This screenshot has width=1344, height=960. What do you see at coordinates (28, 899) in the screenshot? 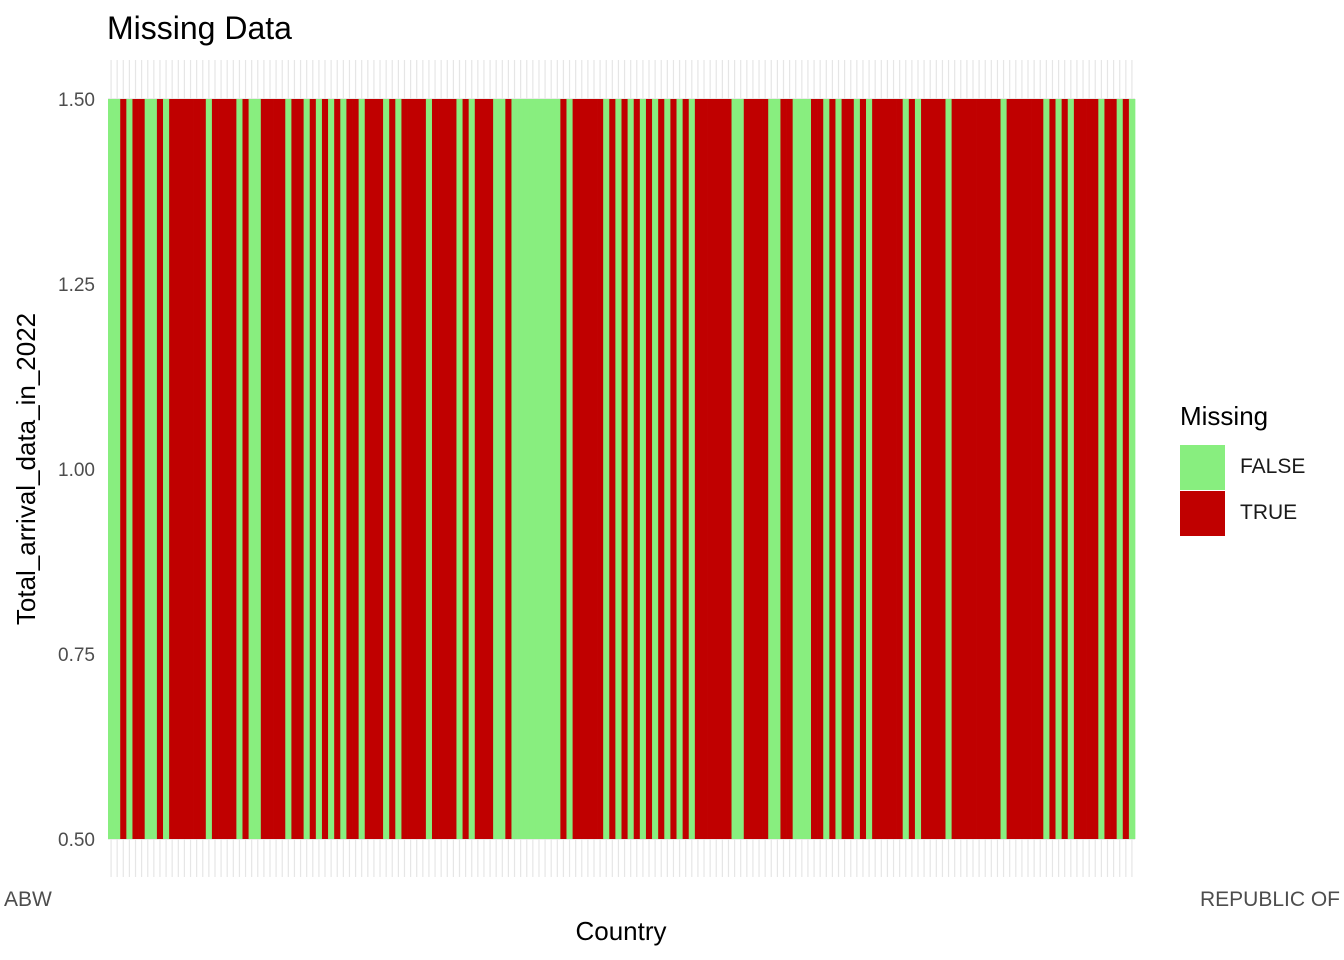
I see `x-tick-label-first: ABW` at bounding box center [28, 899].